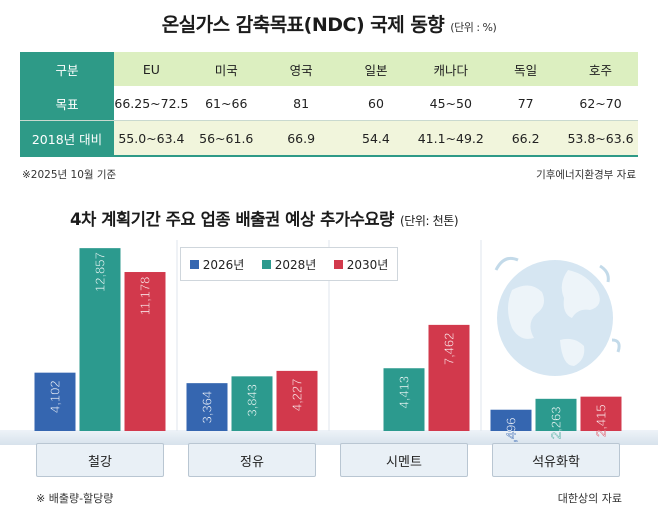 The image size is (658, 517). I want to click on row-header: 2018년 대비, so click(67, 138).